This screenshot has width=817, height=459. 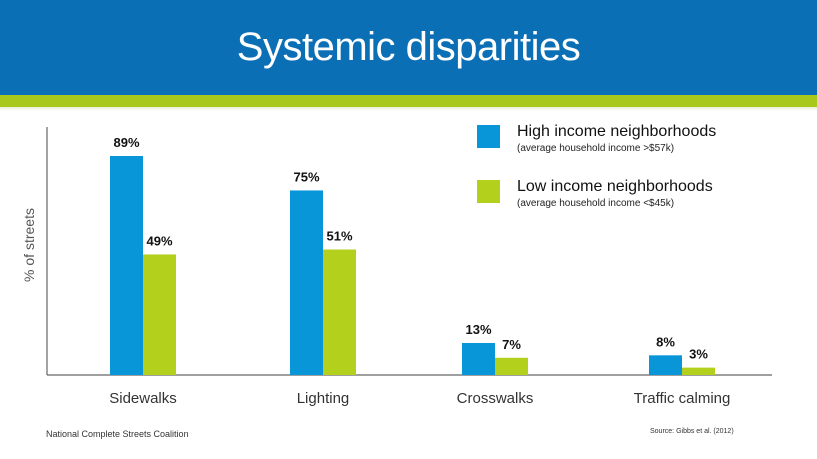 I want to click on bar-traffic-calming-low, so click(x=698, y=371).